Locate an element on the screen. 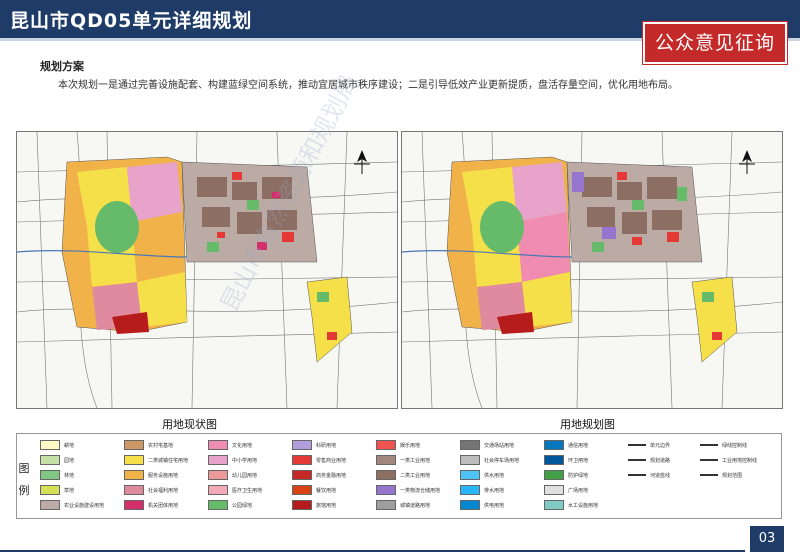 This screenshot has width=800, height=560. legend-item-label: 社会福利用地 is located at coordinates (163, 490).